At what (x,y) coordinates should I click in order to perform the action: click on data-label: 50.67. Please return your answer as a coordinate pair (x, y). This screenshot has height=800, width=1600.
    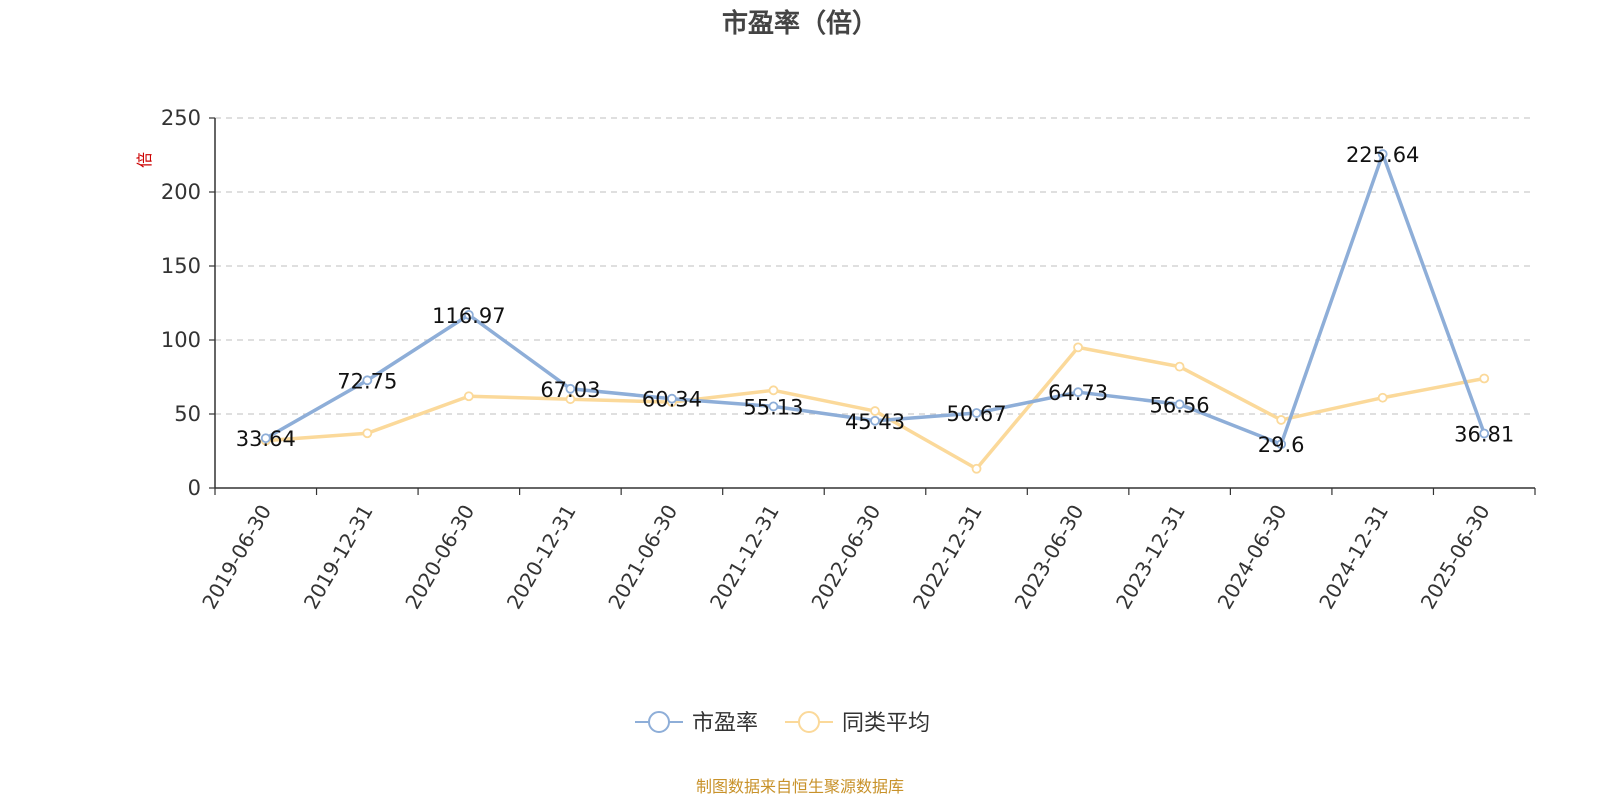
    Looking at the image, I should click on (976, 414).